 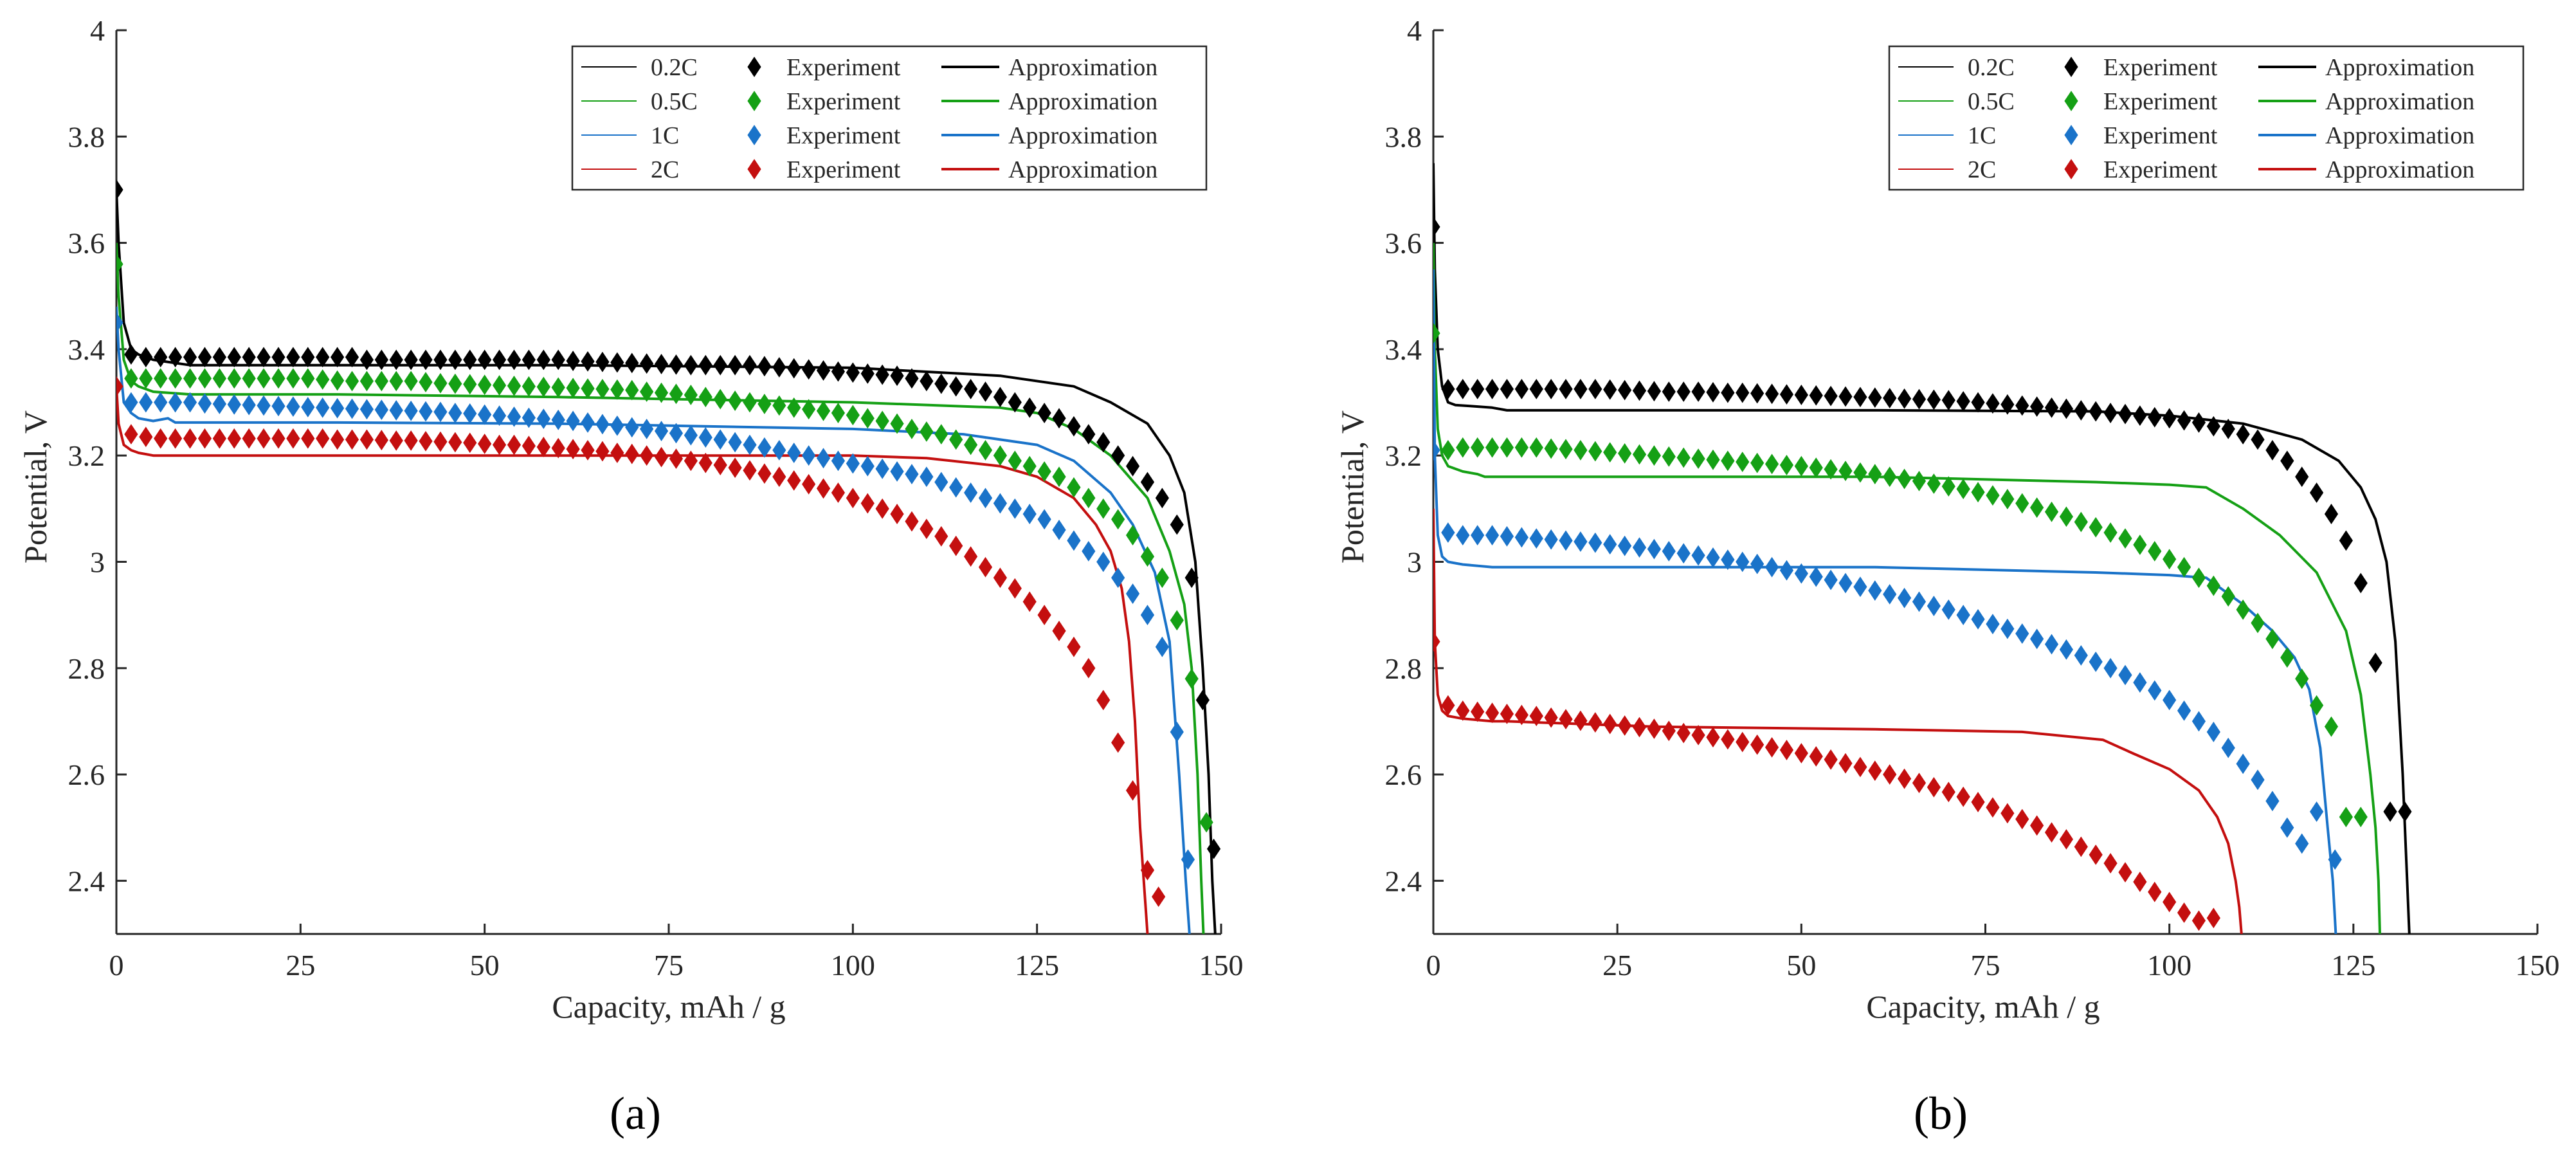 What do you see at coordinates (2071, 169) in the screenshot?
I see `legend-marker-icon` at bounding box center [2071, 169].